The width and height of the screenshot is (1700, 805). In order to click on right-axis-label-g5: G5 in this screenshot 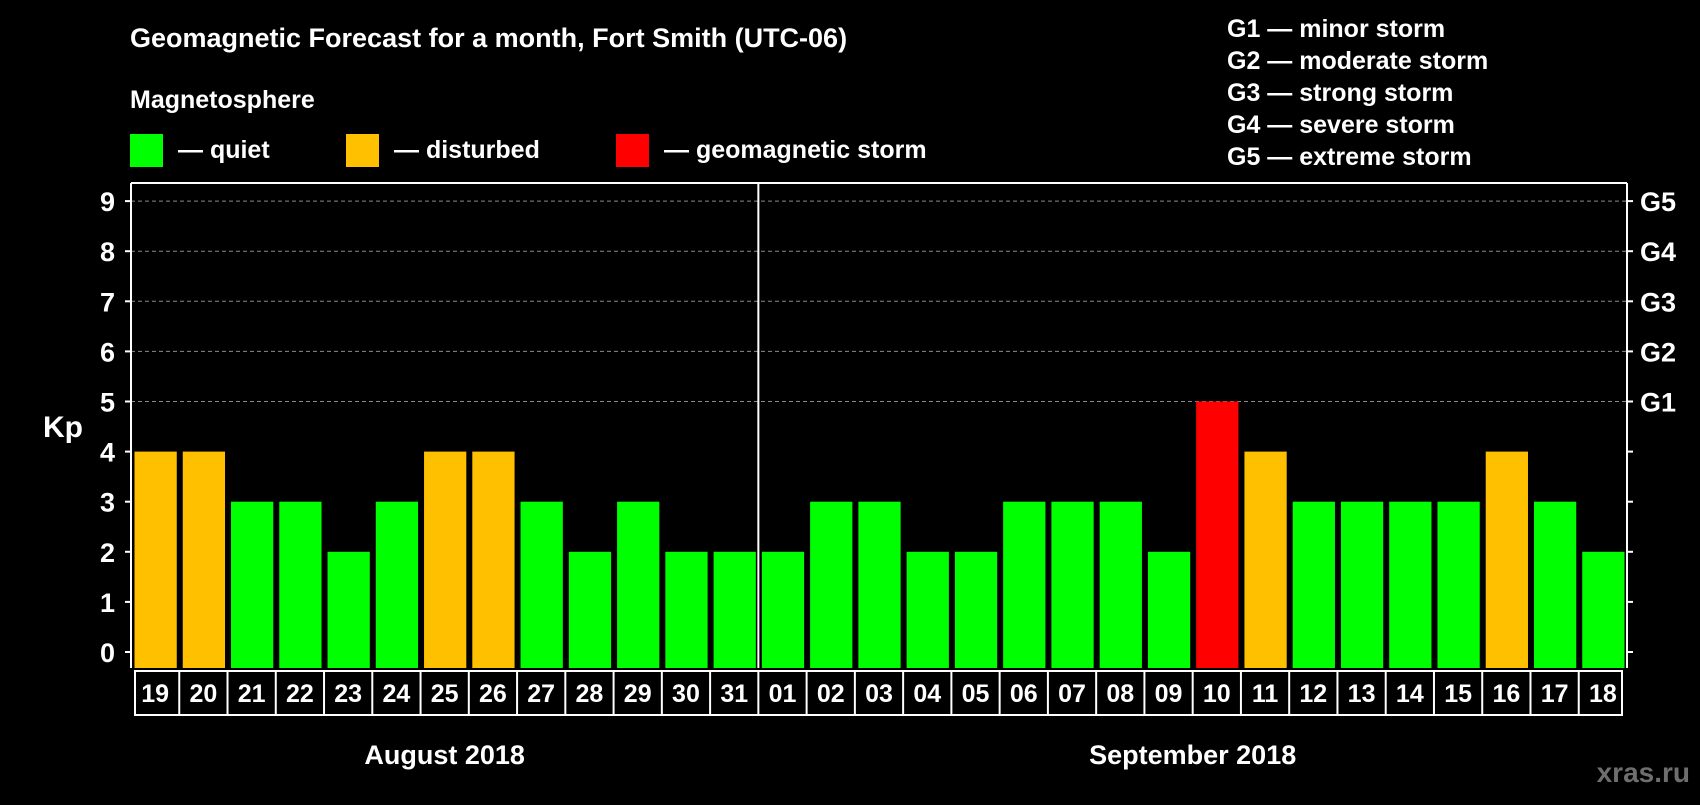, I will do `click(1658, 202)`.